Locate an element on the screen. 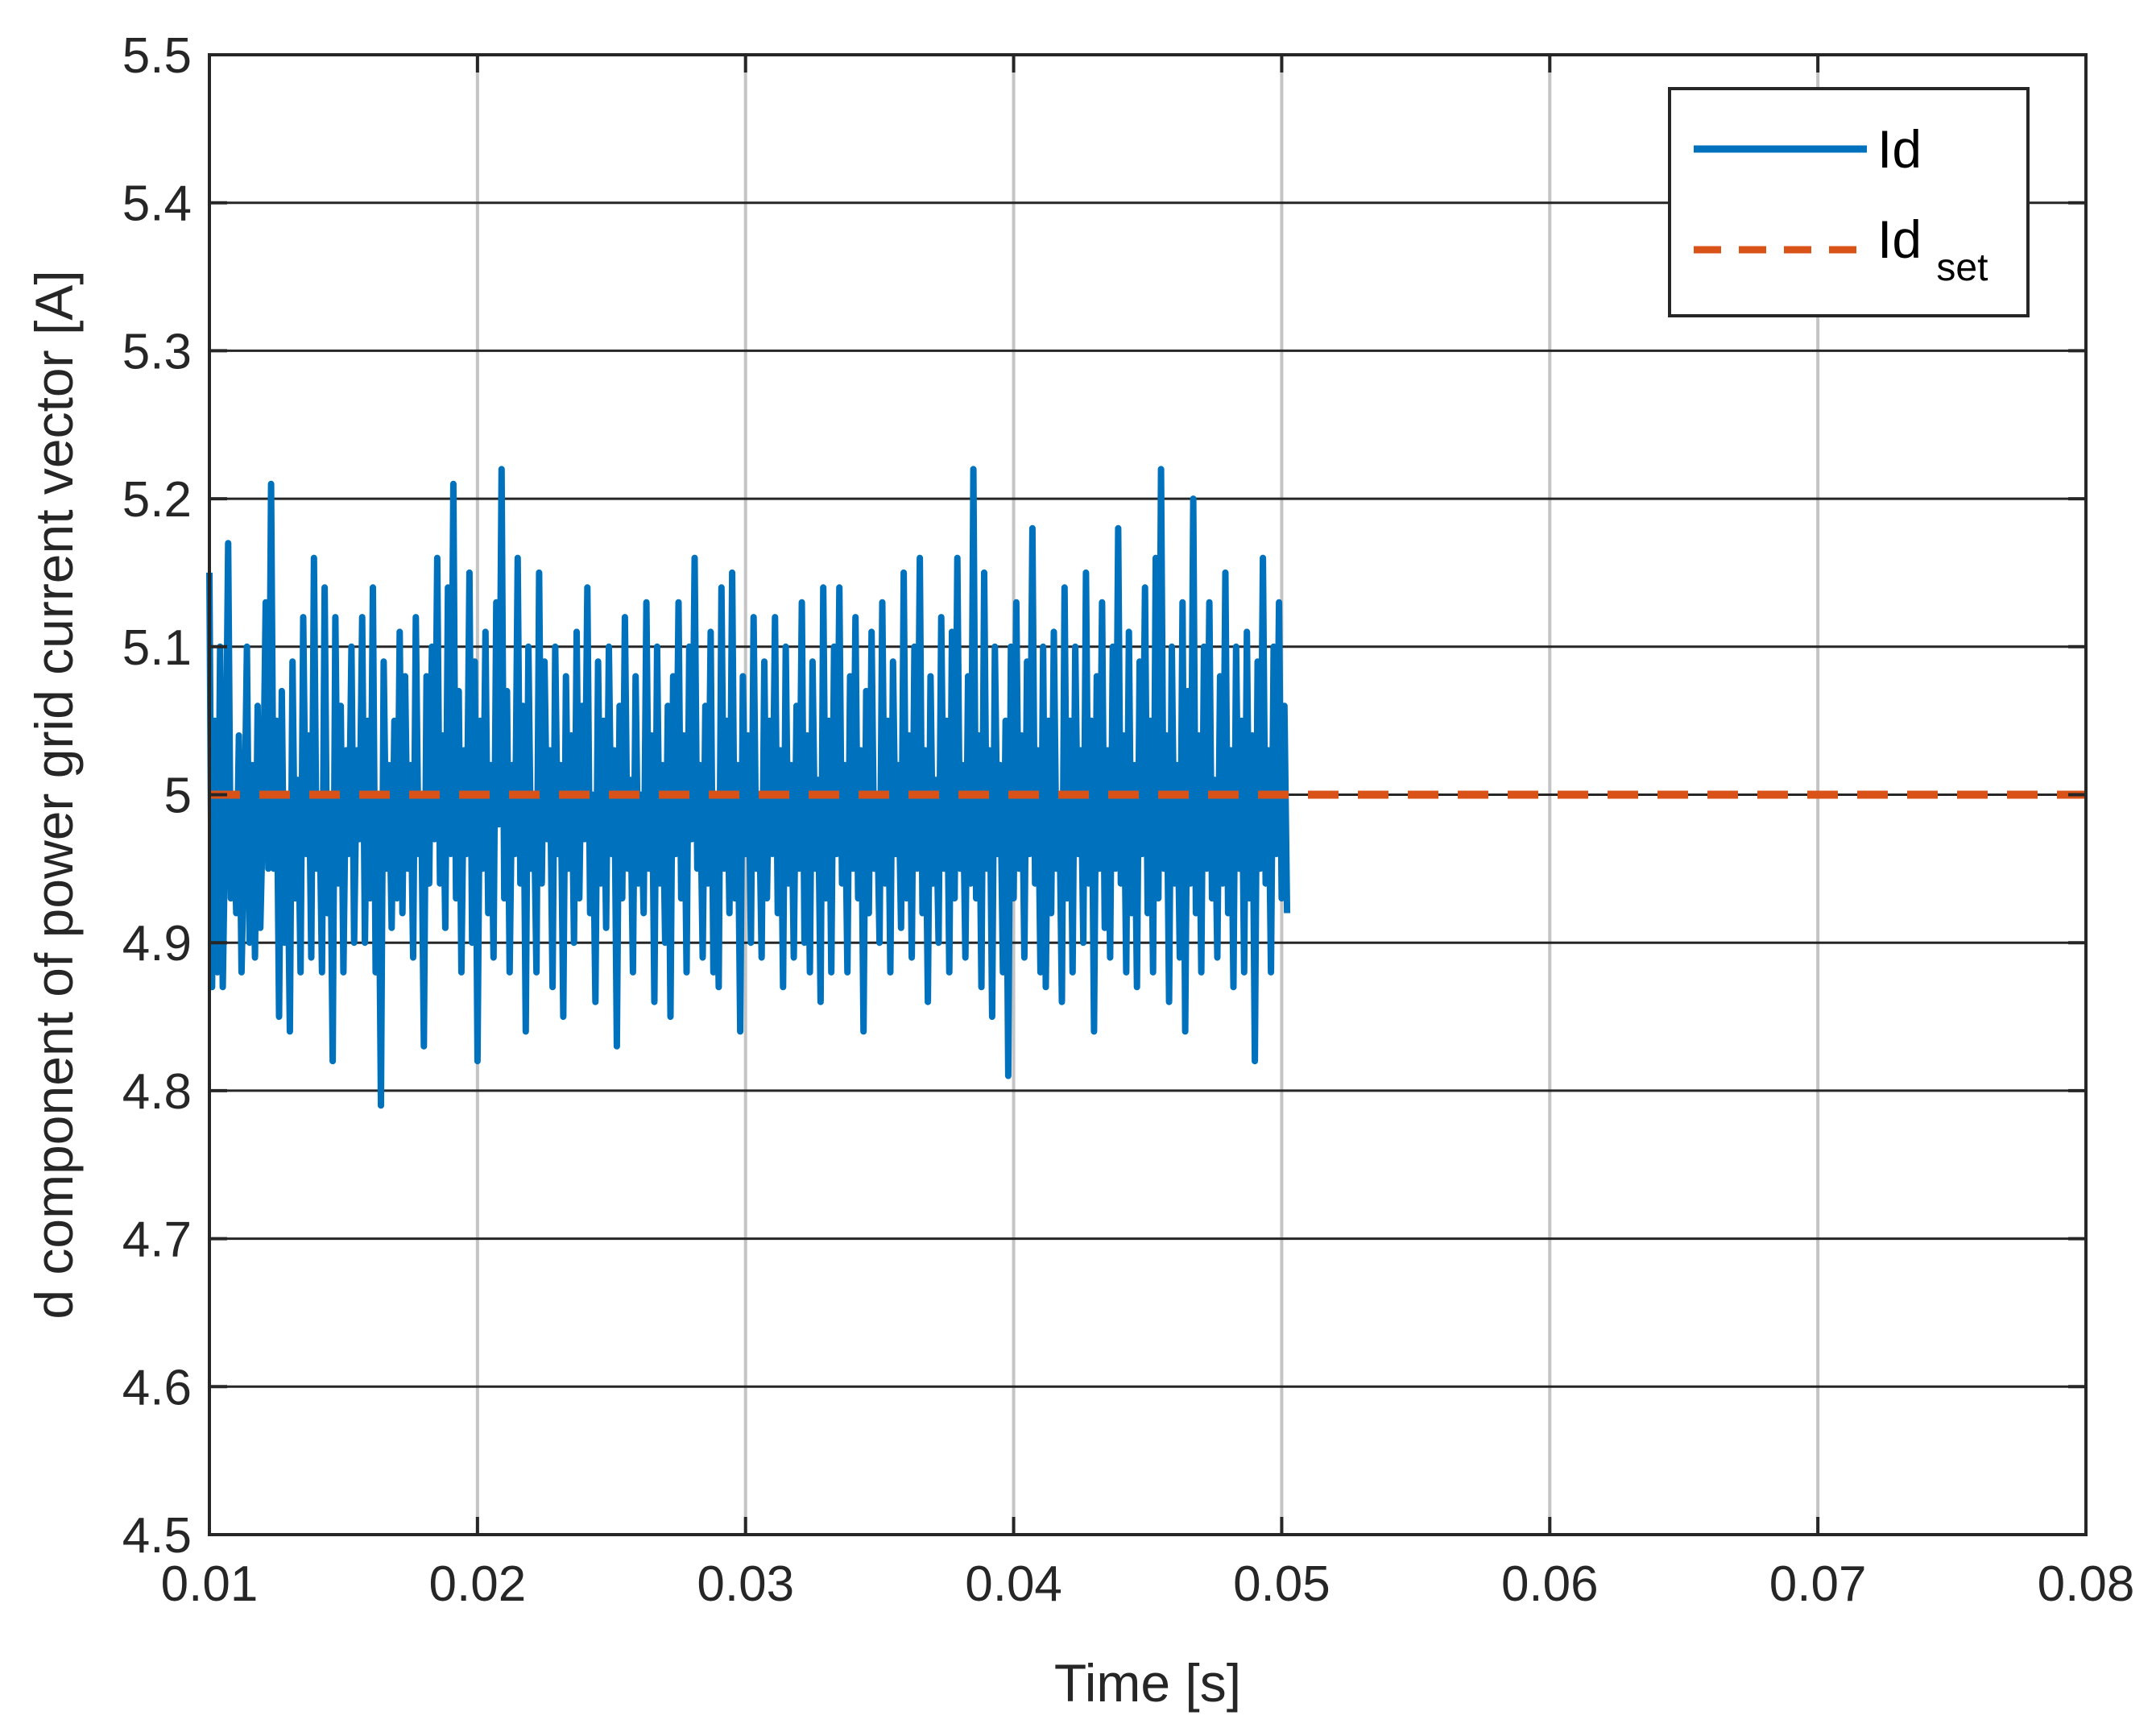 This screenshot has width=2156, height=1732. y-tick-label: 4.8 is located at coordinates (157, 1092).